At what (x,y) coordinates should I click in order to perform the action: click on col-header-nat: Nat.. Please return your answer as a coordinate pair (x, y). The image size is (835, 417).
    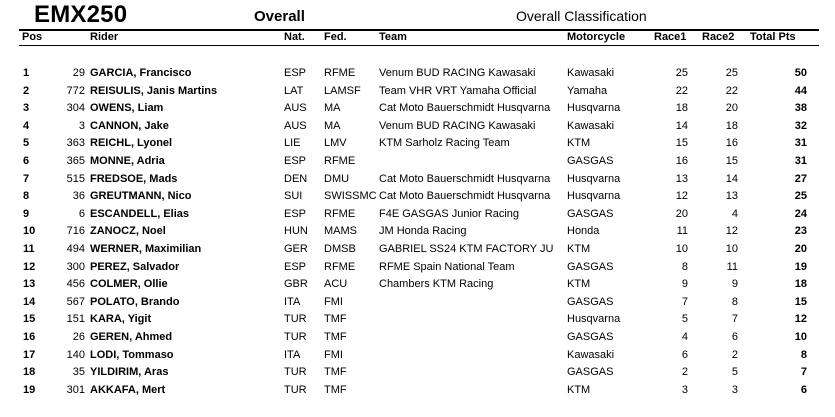
    Looking at the image, I should click on (294, 37).